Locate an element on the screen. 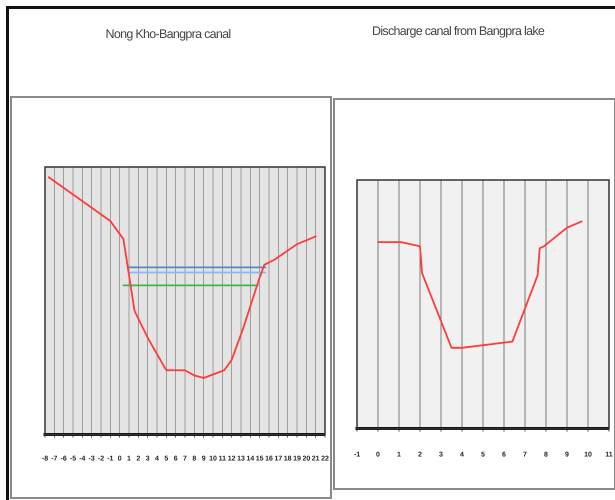  chart-title: Discharge canal from Bangpra lake is located at coordinates (458, 31).